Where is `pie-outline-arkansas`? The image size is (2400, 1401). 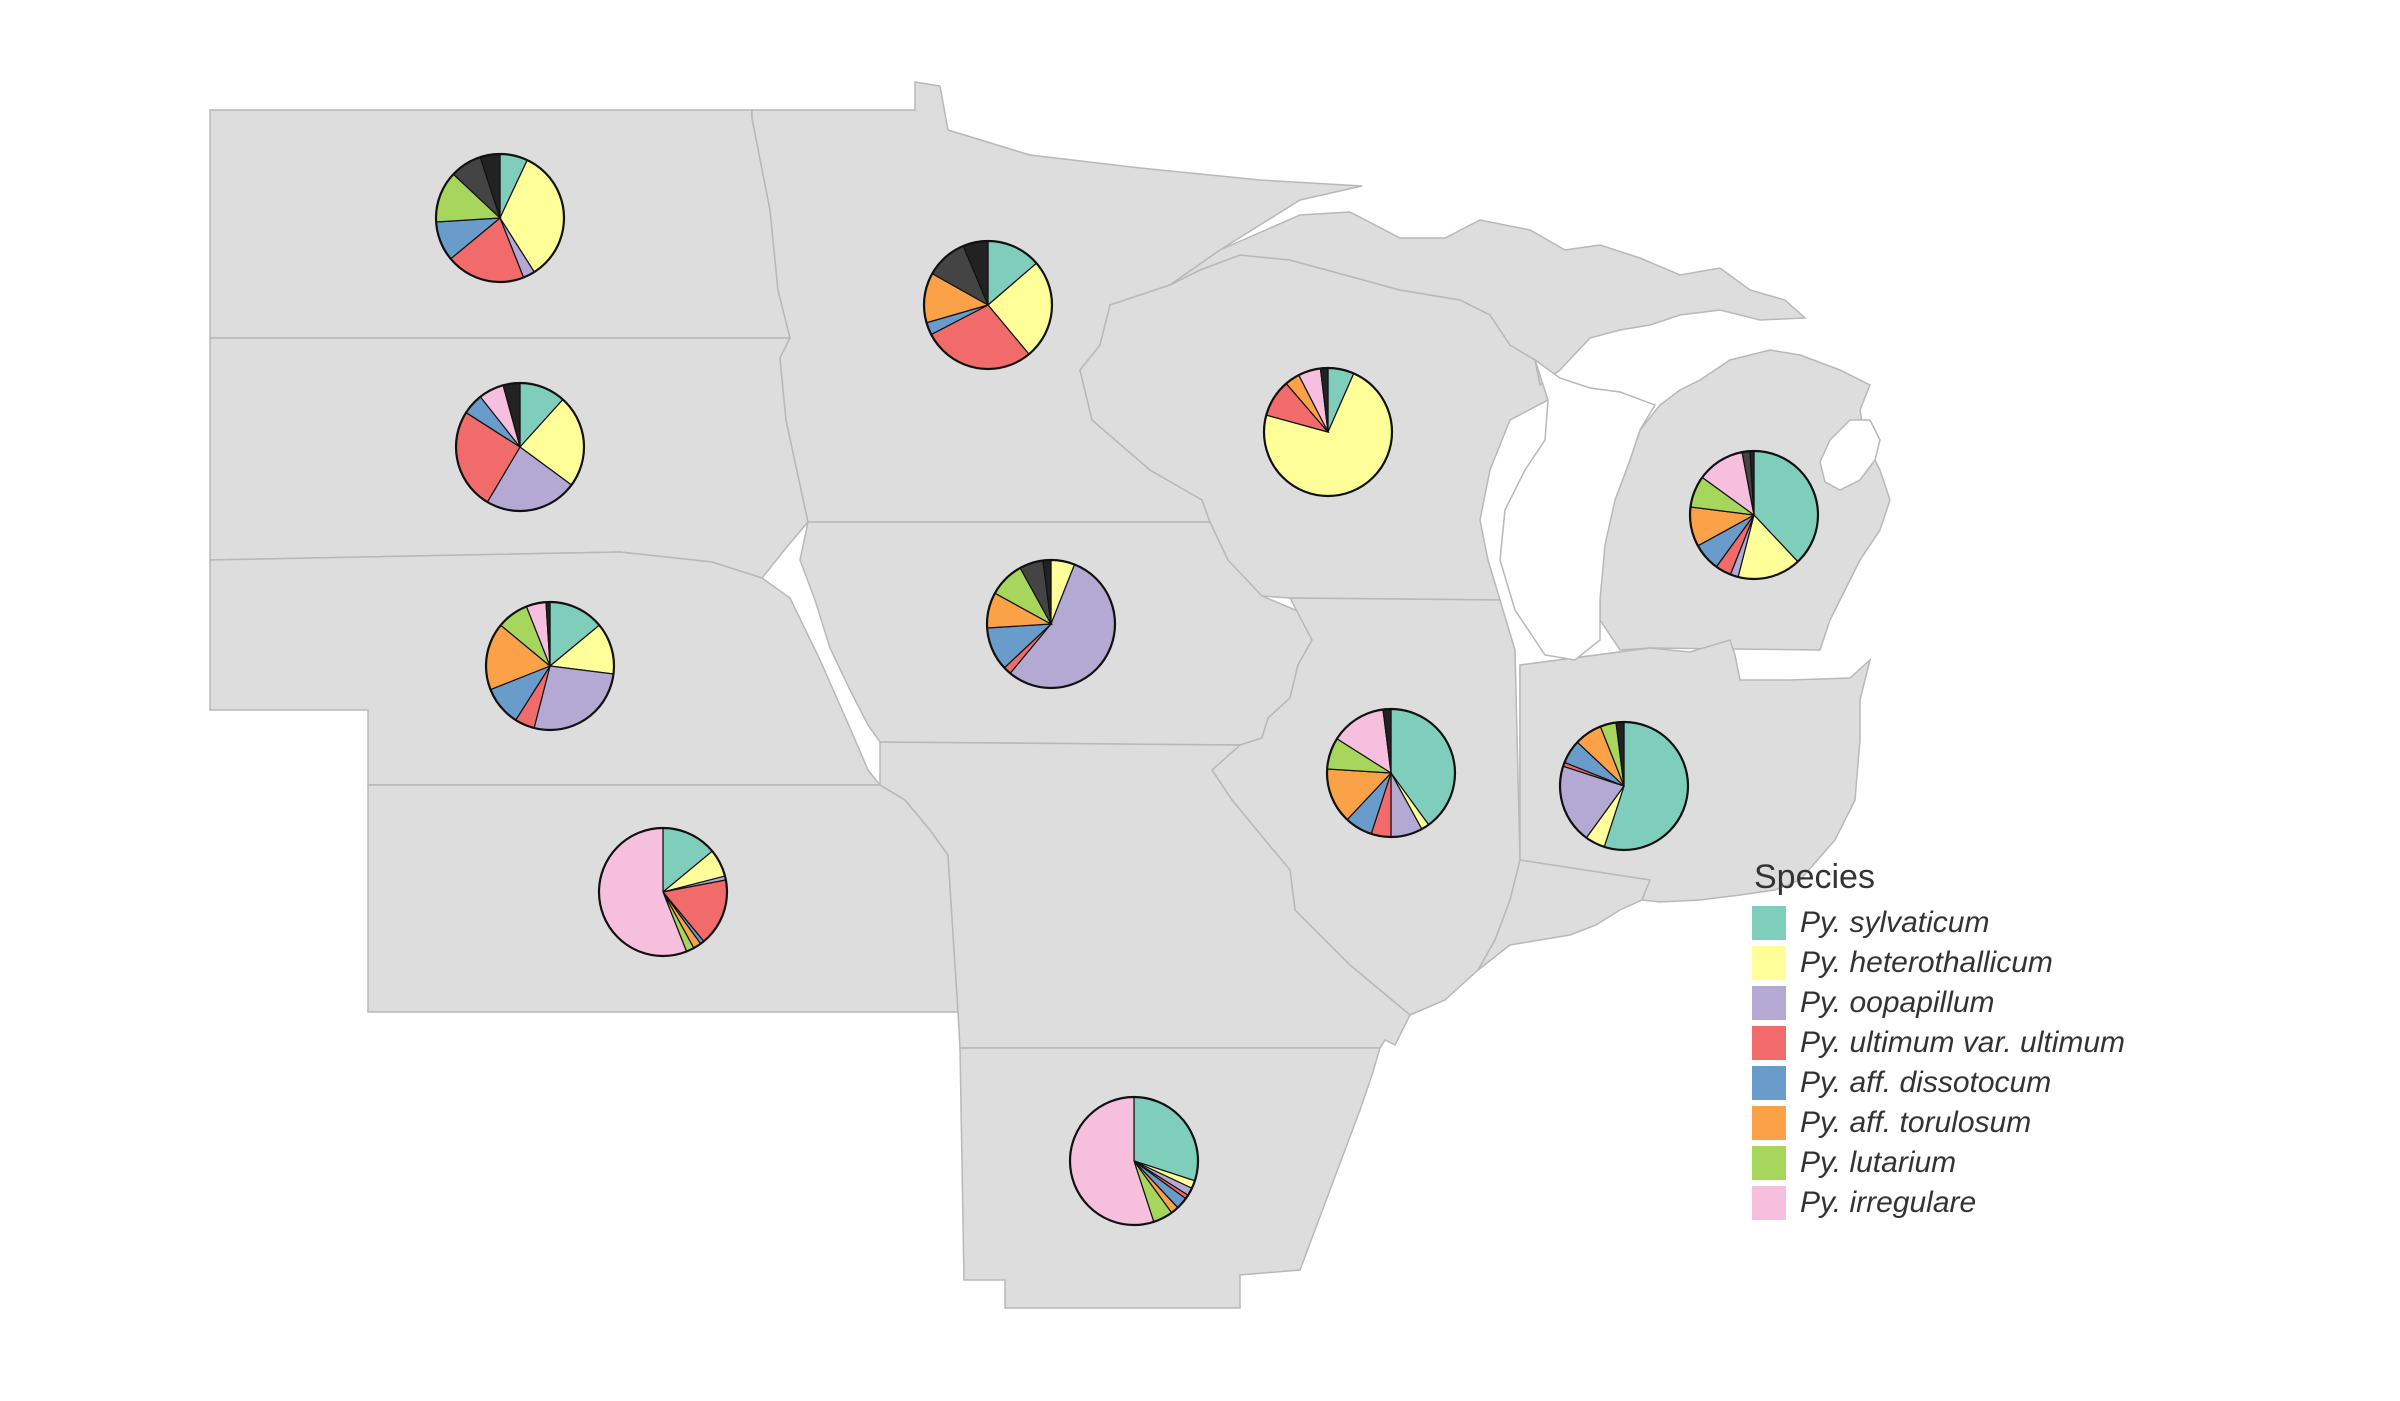 pie-outline-arkansas is located at coordinates (1134, 1161).